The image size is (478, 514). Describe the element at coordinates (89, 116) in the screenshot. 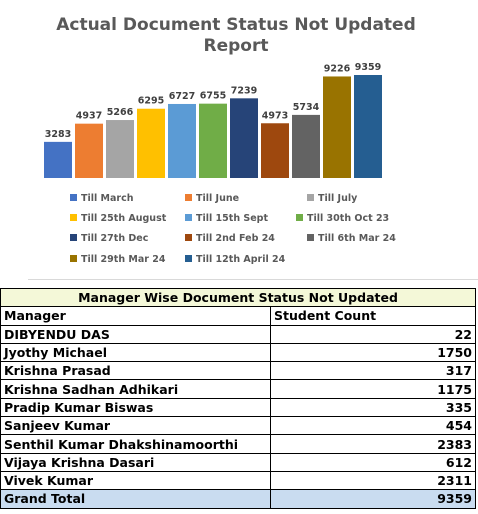

I see `data-label: 4937` at that location.